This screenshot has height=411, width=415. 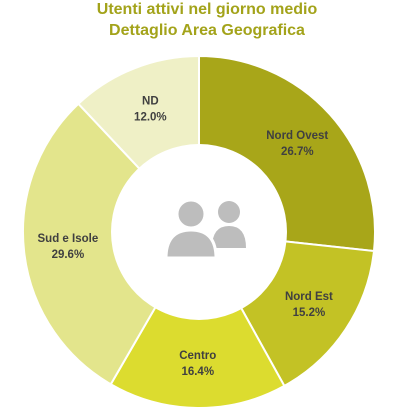 What do you see at coordinates (309, 313) in the screenshot?
I see `value-label: 15.2%` at bounding box center [309, 313].